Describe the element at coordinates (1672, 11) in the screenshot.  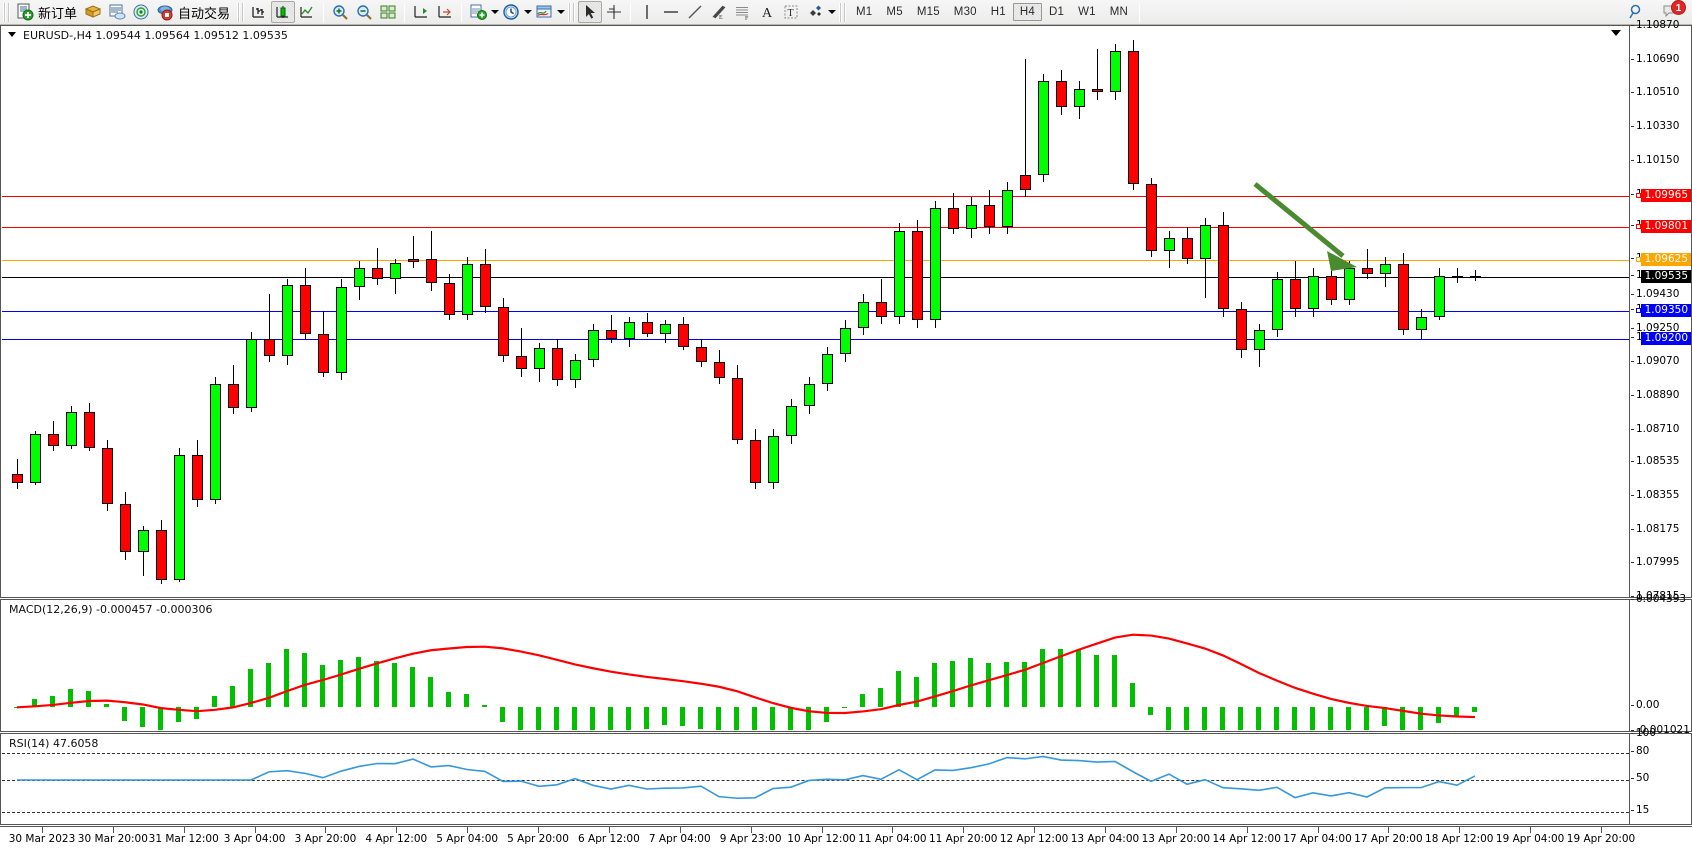
I see `alerts-icon: 1` at that location.